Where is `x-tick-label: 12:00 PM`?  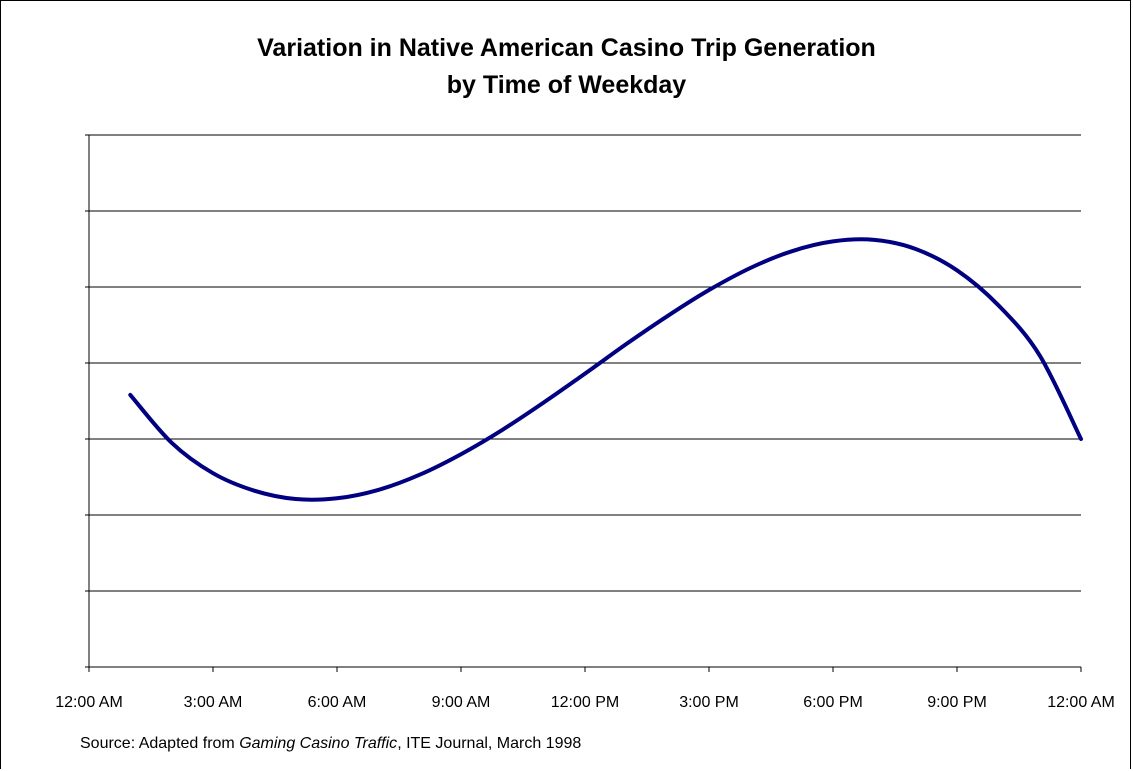
x-tick-label: 12:00 PM is located at coordinates (585, 702).